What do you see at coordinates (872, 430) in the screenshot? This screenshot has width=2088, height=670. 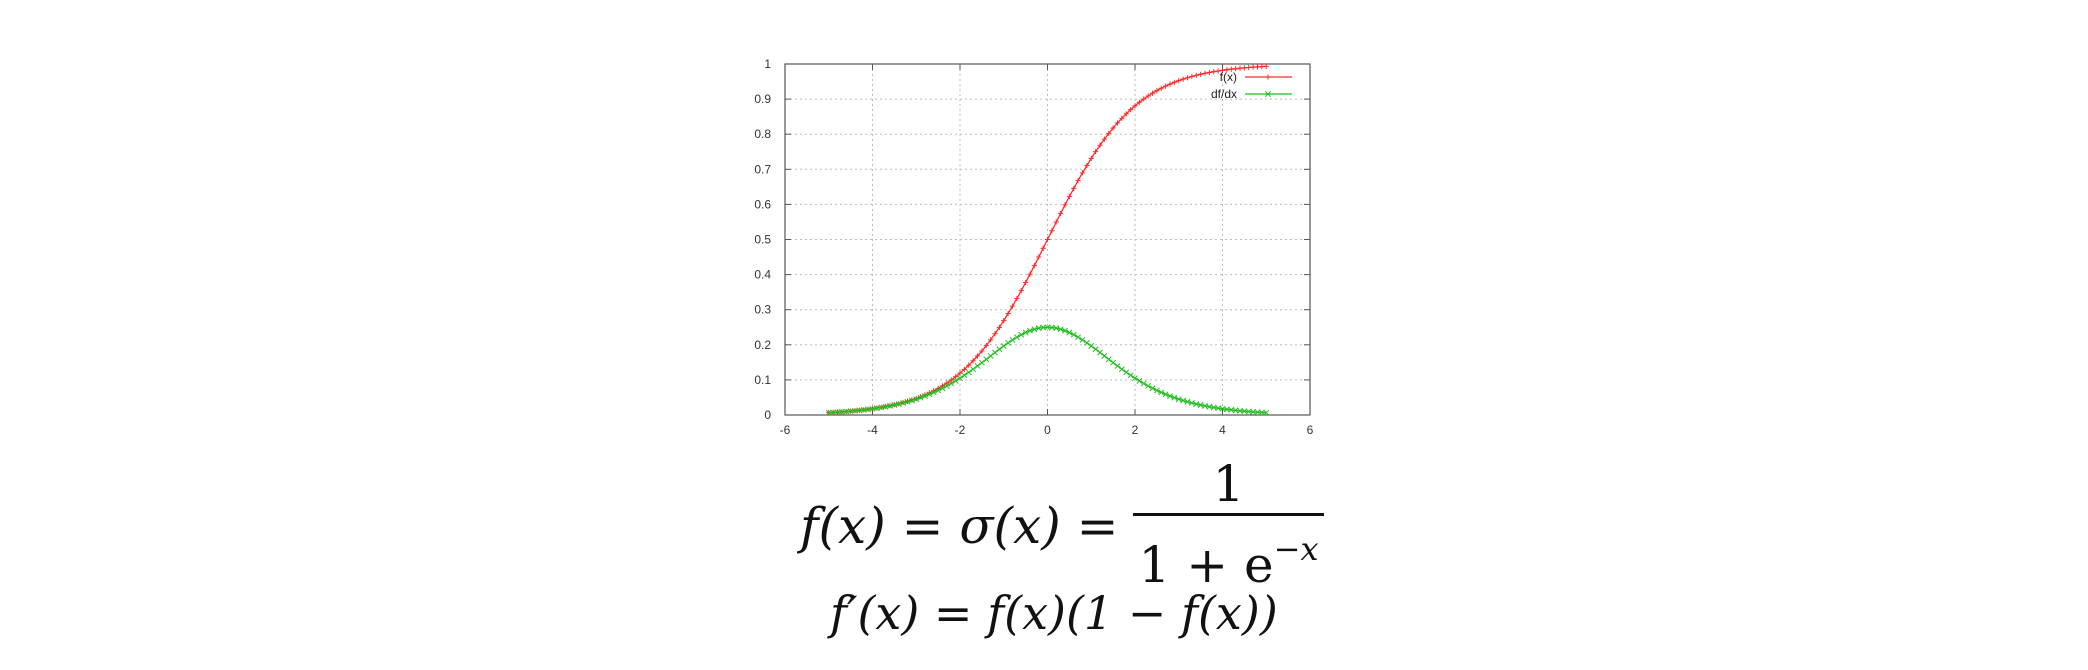 I see `x-tick-label: -4` at bounding box center [872, 430].